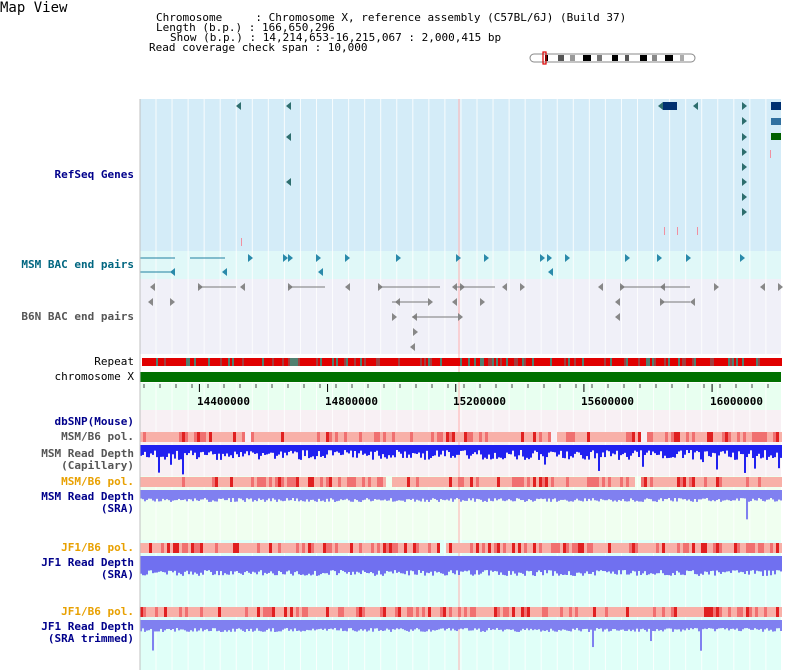 This screenshot has height=670, width=800. I want to click on track-label-jf1-b6-pol-1: JF1/B6 pol., so click(97, 547).